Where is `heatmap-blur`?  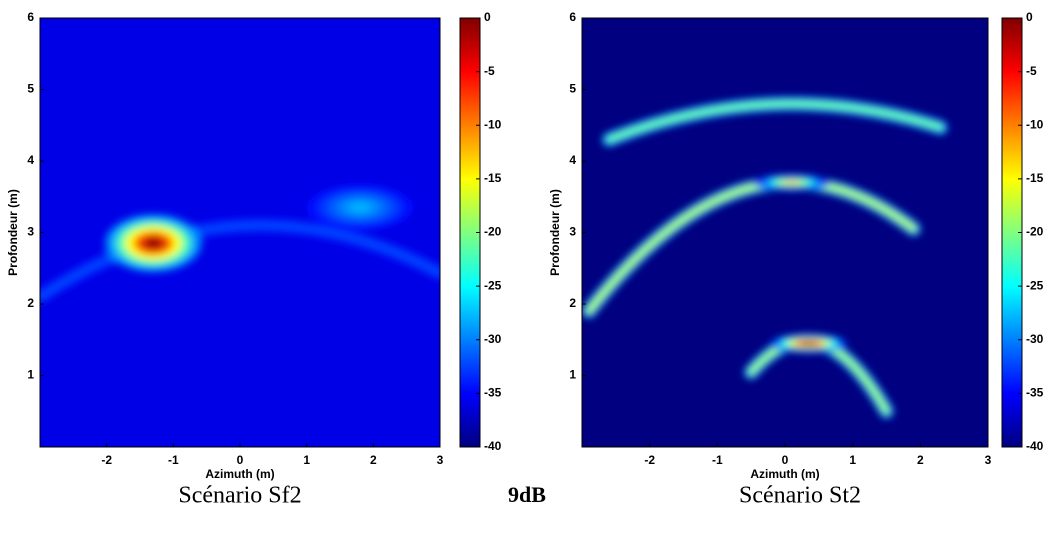 heatmap-blur is located at coordinates (240, 244).